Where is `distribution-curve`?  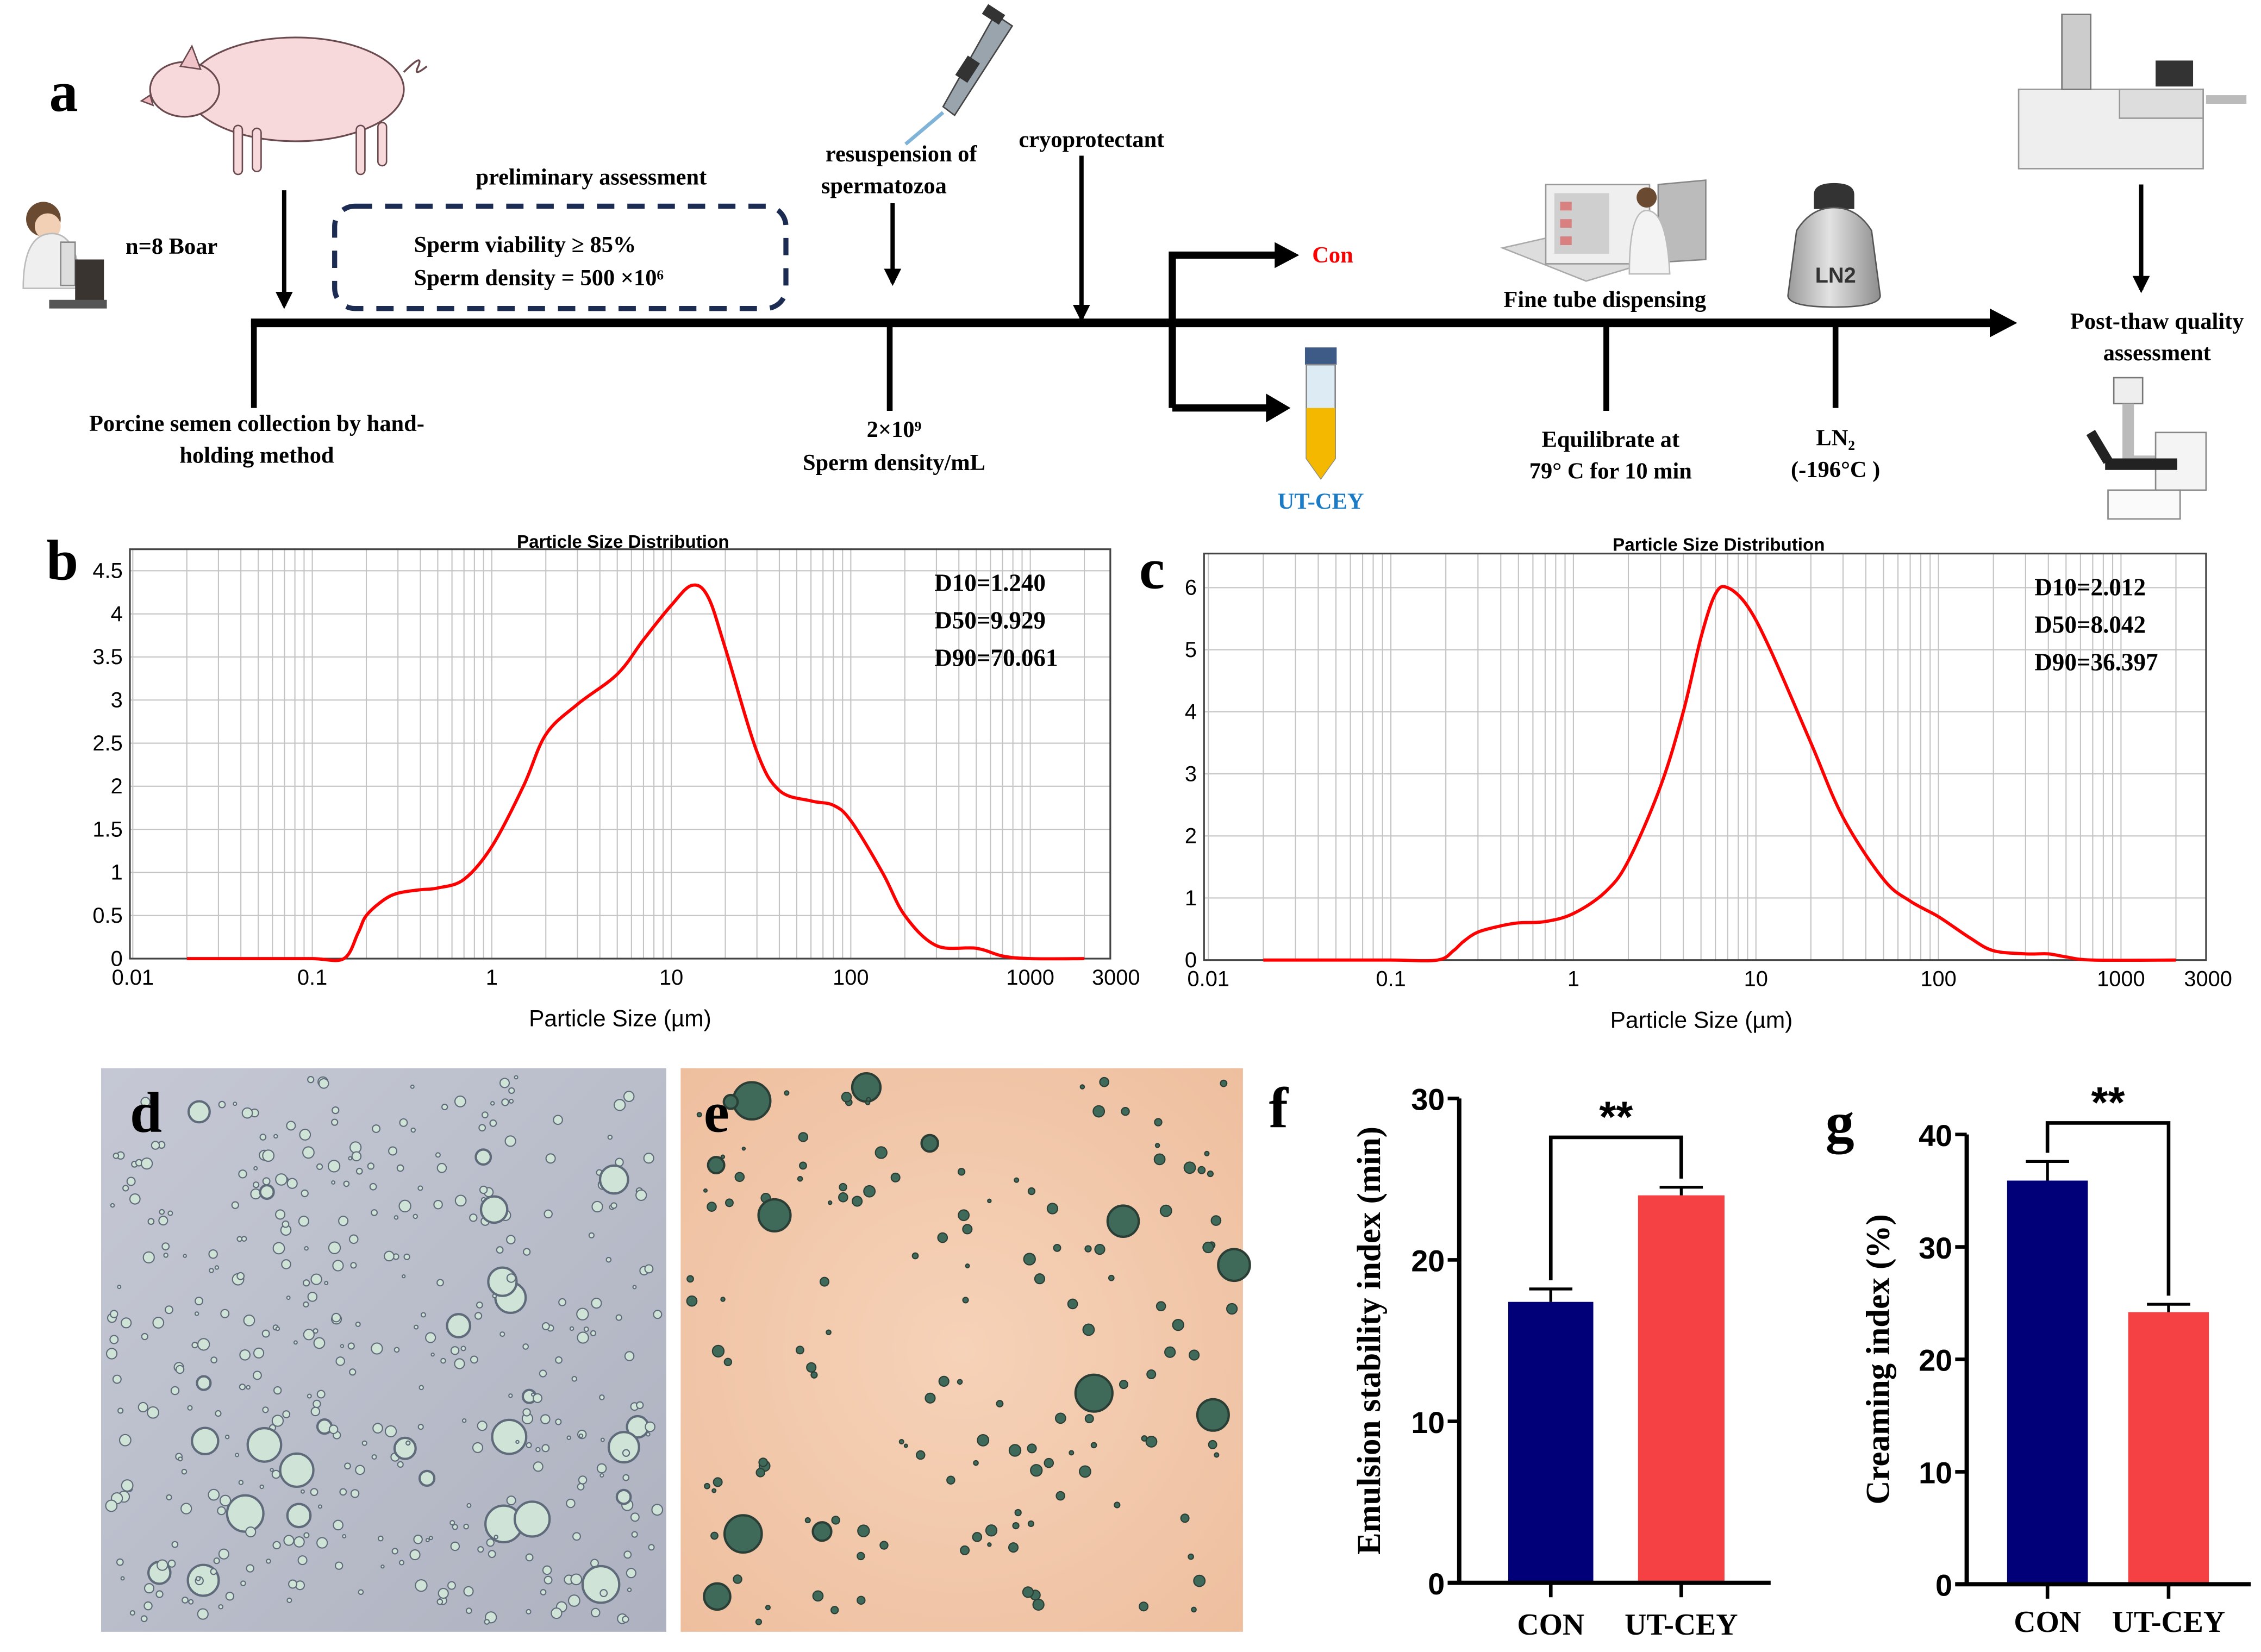
distribution-curve is located at coordinates (1719, 773).